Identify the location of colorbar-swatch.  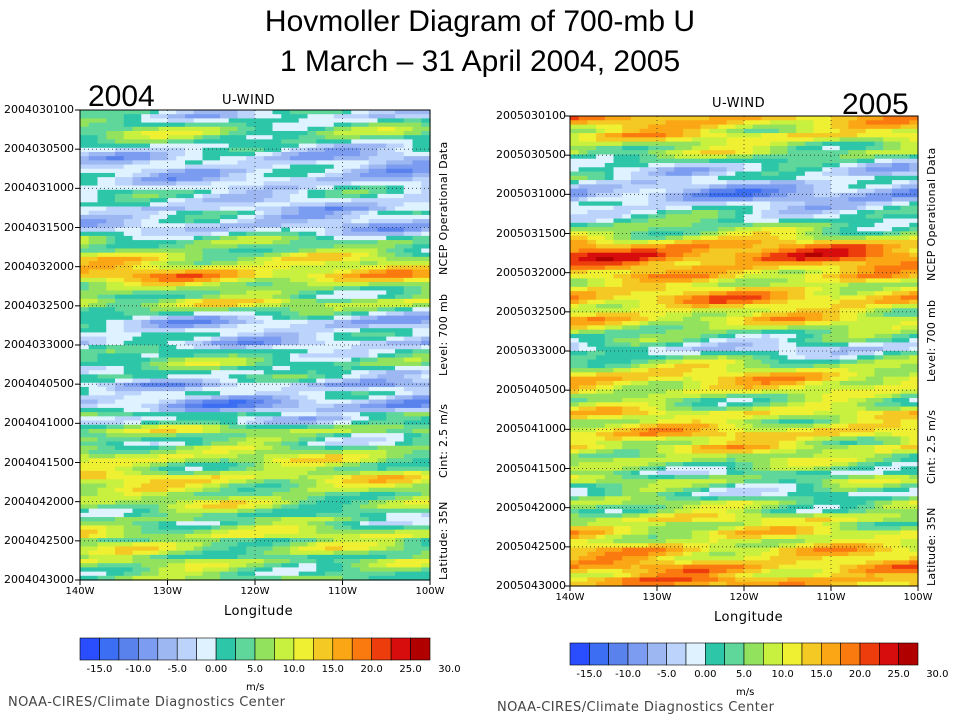
(109, 649).